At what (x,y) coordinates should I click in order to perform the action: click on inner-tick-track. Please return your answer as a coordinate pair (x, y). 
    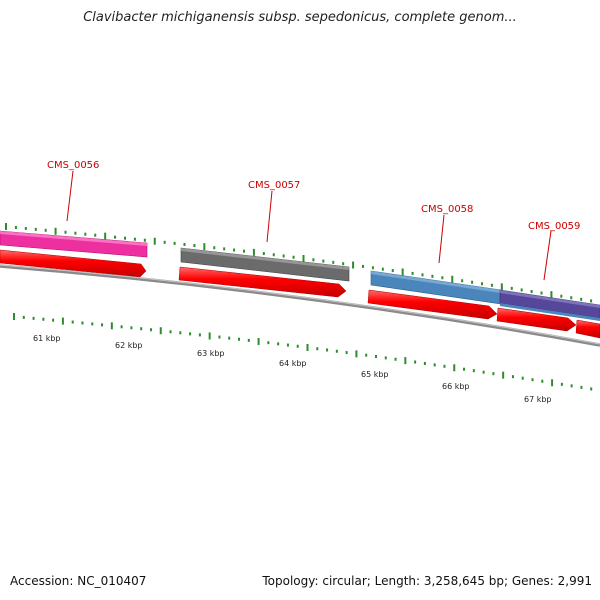
    Looking at the image, I should click on (303, 352).